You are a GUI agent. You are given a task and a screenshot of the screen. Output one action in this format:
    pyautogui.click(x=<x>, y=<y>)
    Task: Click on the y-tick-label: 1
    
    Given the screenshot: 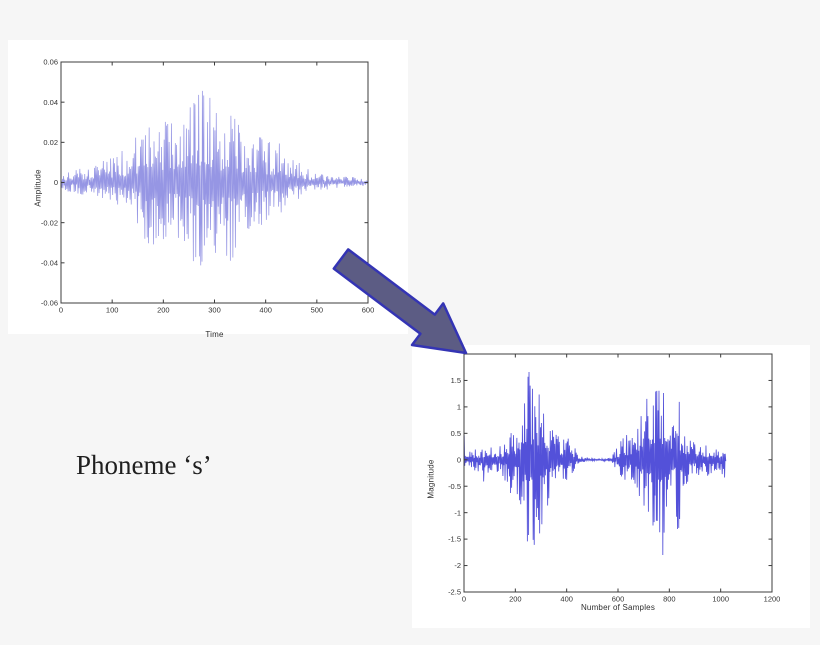 What is the action you would take?
    pyautogui.click(x=459, y=406)
    